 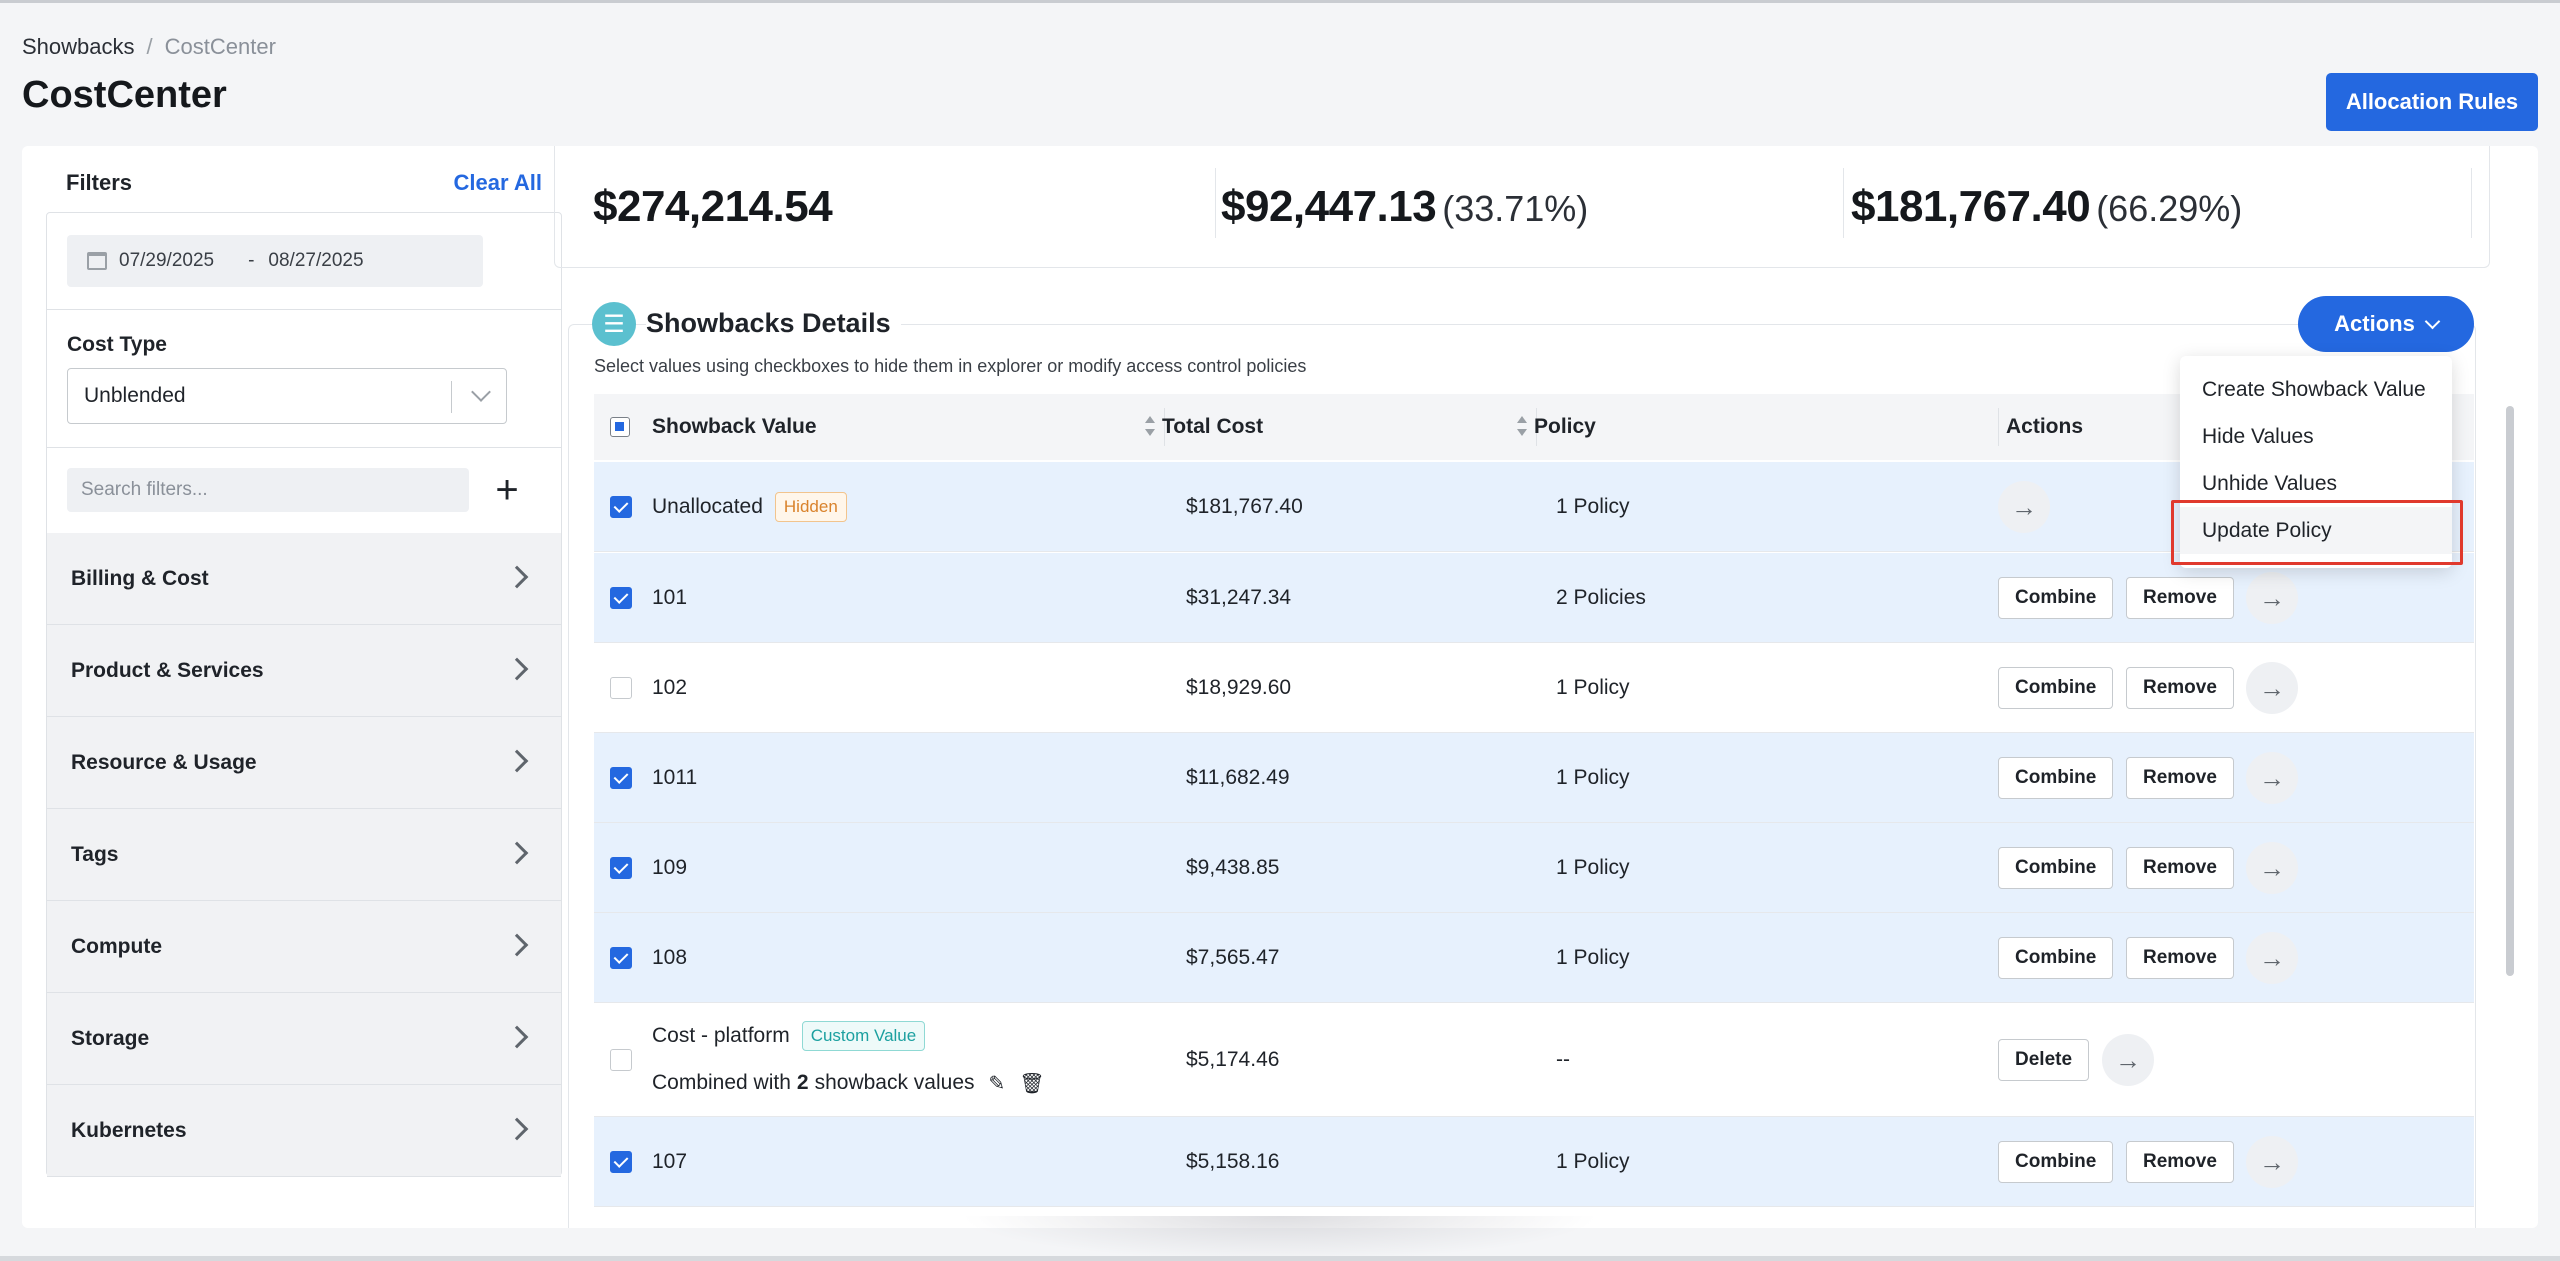 What do you see at coordinates (1971, 206) in the screenshot?
I see `third-cost-value: $181,767.40` at bounding box center [1971, 206].